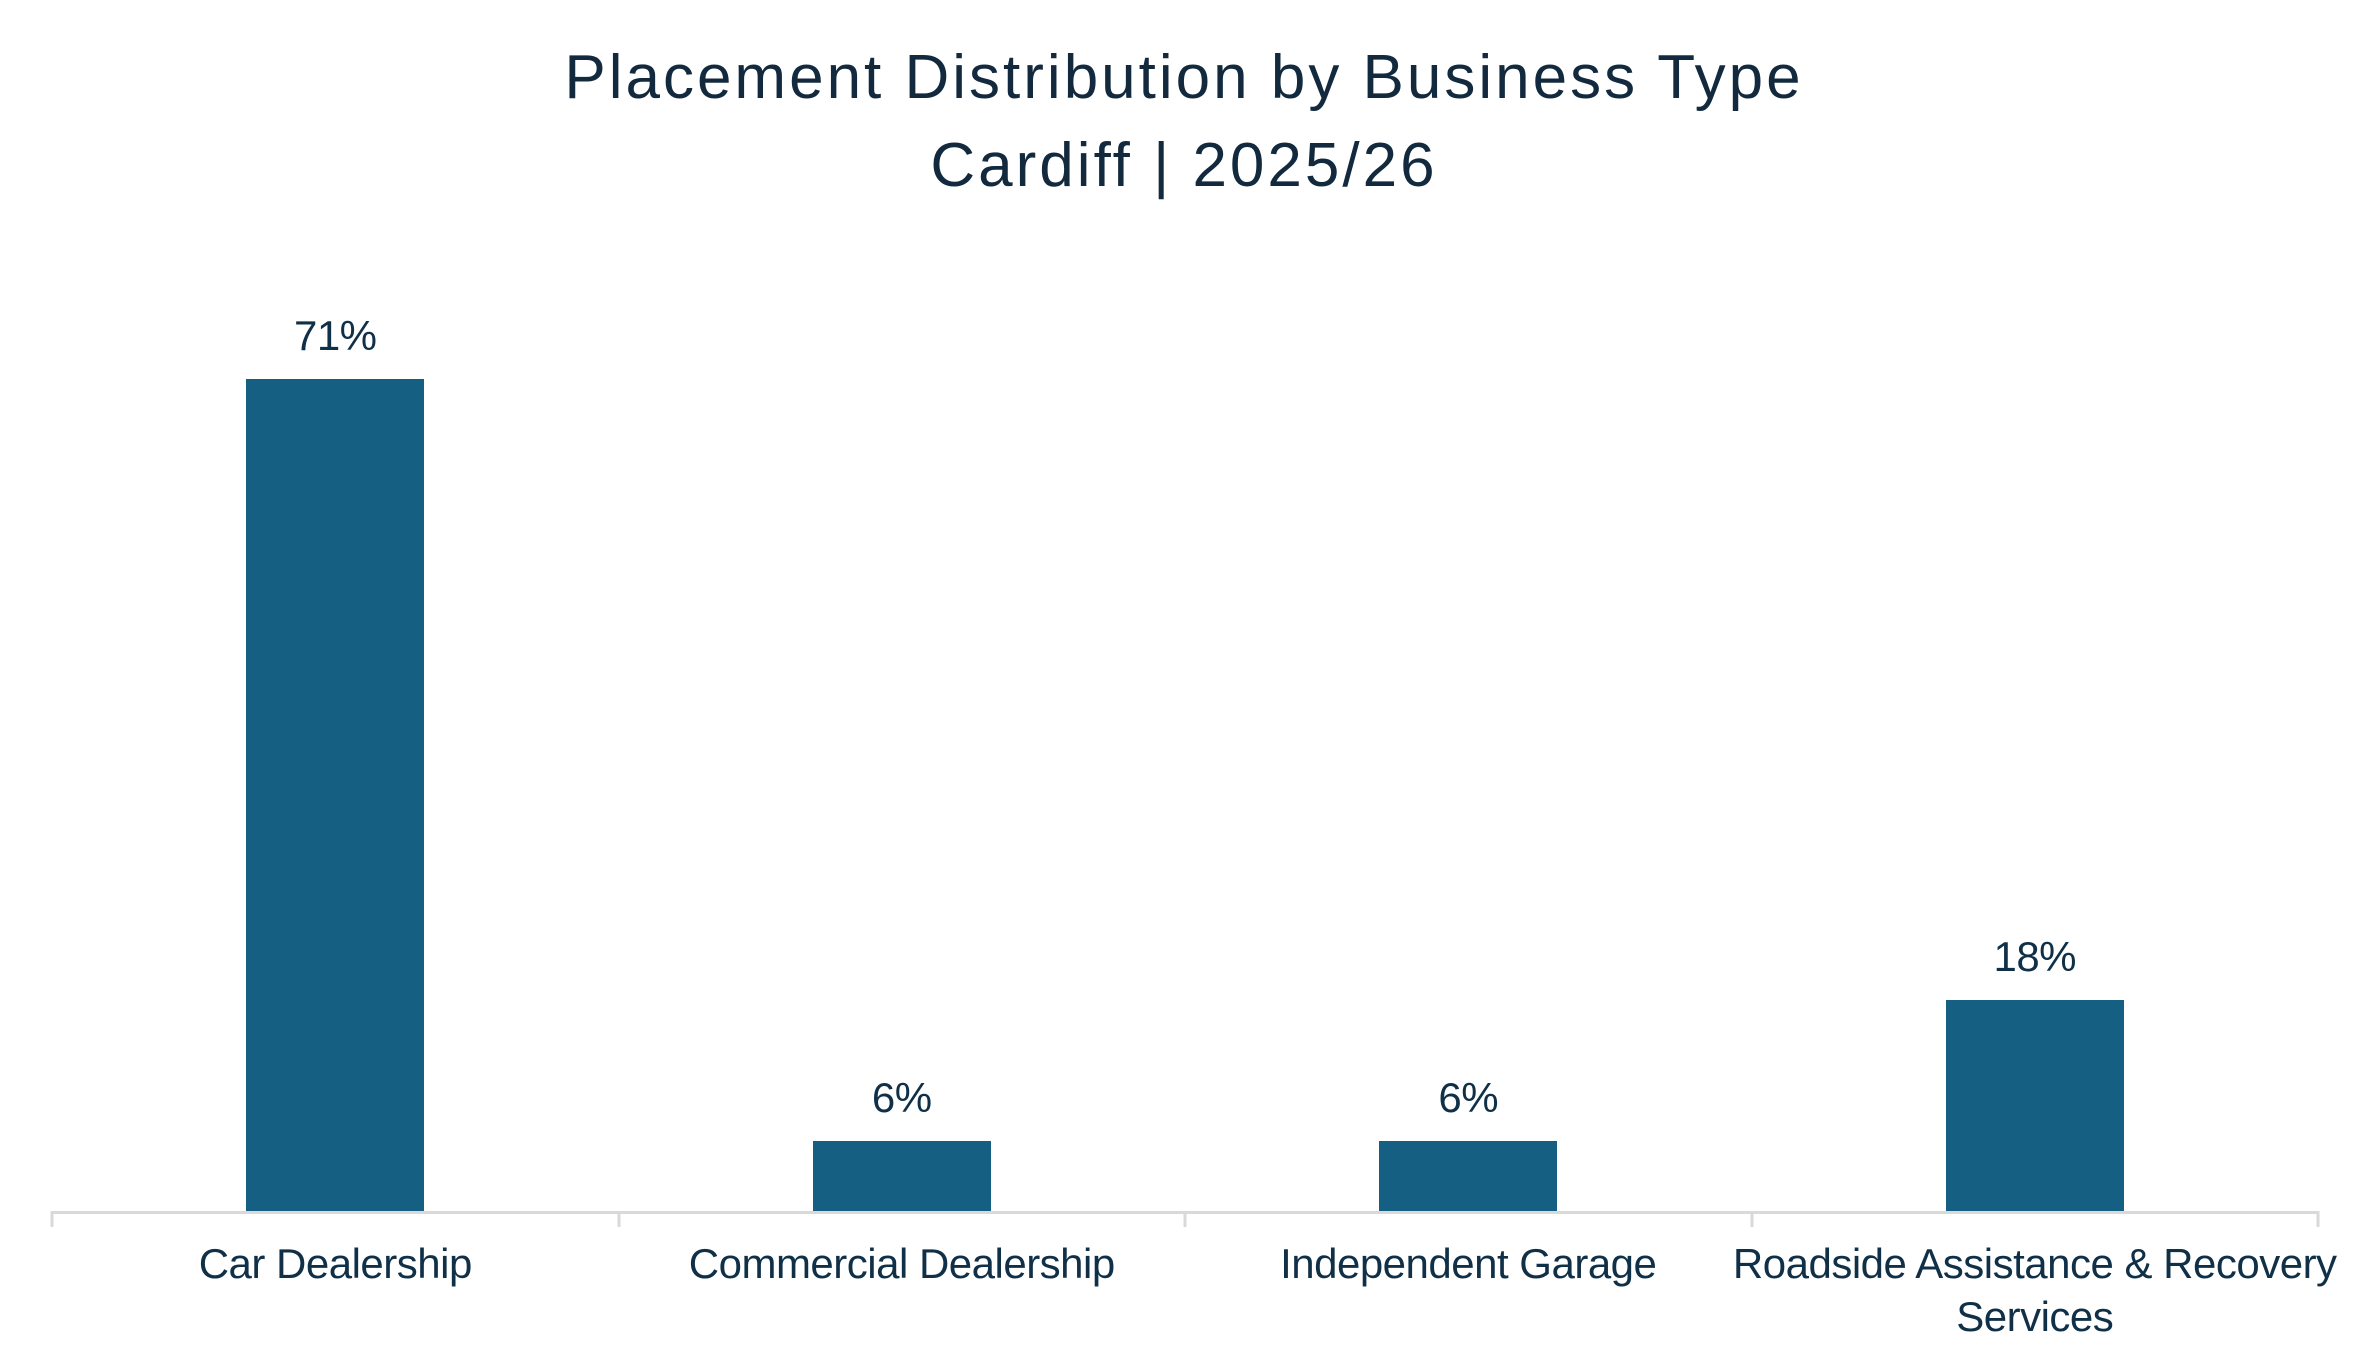  Describe the element at coordinates (1184, 165) in the screenshot. I see `chart-title-line2: Cardiff | 2025/26` at that location.